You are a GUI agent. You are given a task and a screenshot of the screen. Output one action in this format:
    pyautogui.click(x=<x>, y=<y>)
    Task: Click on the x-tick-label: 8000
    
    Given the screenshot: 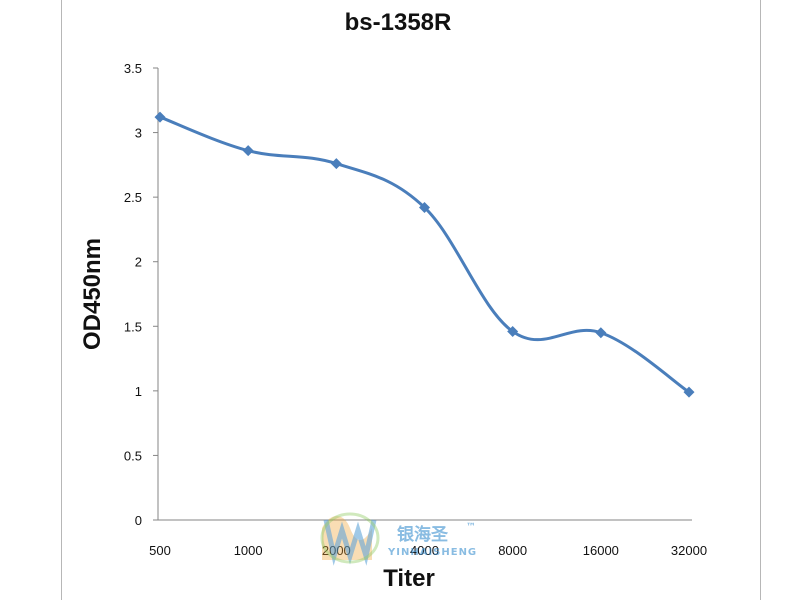 What is the action you would take?
    pyautogui.click(x=512, y=550)
    